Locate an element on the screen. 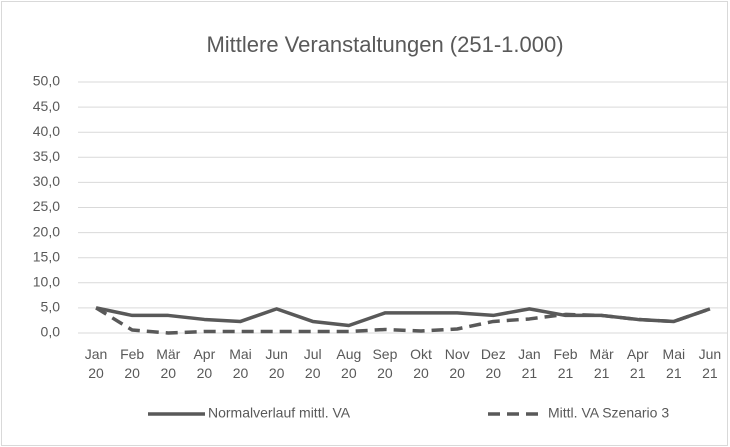 The height and width of the screenshot is (447, 730). x-tick-label: Mär 20 is located at coordinates (168, 363).